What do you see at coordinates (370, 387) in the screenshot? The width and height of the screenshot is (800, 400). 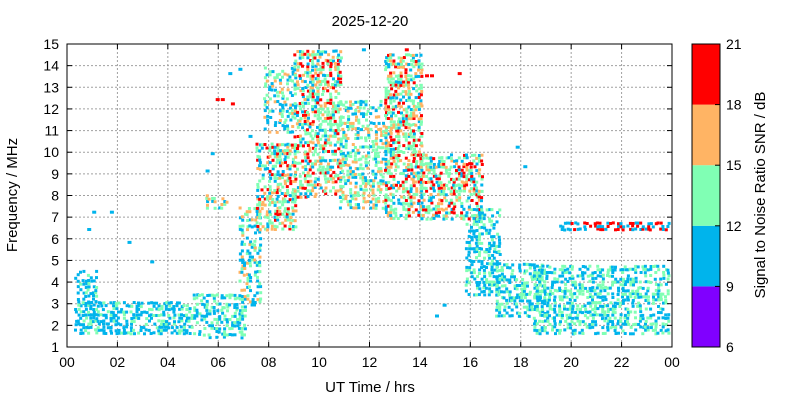 I see `x-axis-title: UT Time / hrs` at bounding box center [370, 387].